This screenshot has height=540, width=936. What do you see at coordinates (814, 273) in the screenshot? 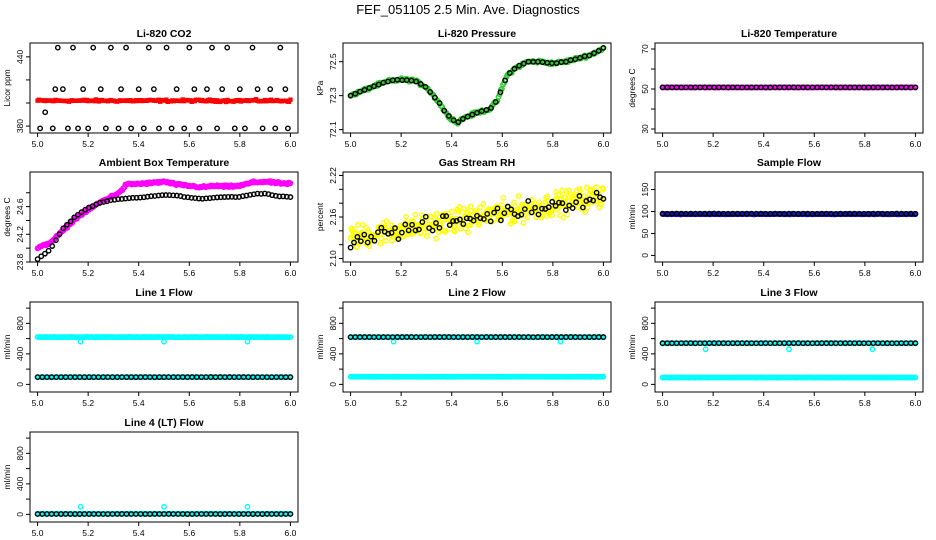
I see `x-tick-label: 5.6` at bounding box center [814, 273].